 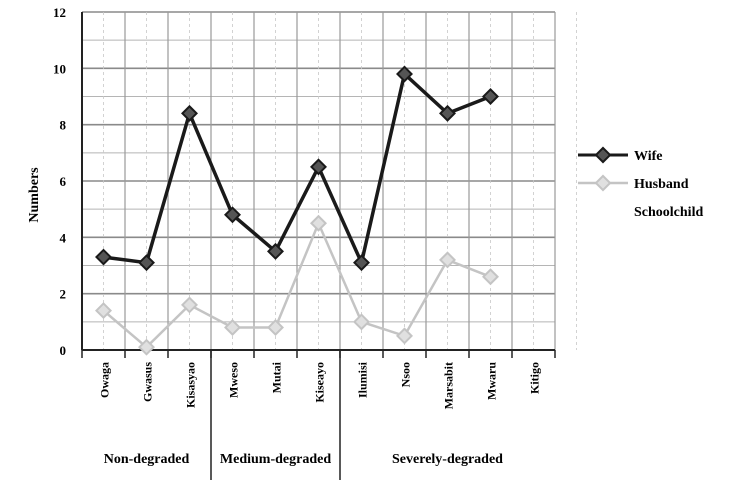 What do you see at coordinates (147, 459) in the screenshot?
I see `group-label: Non-degraded` at bounding box center [147, 459].